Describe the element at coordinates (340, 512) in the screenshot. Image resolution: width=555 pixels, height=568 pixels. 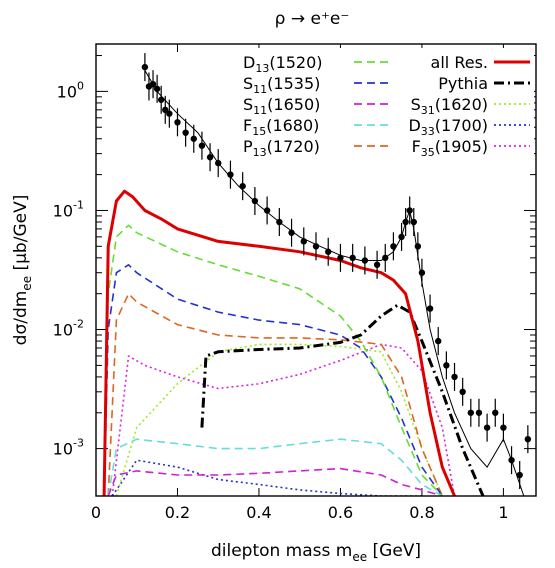
I see `x-tick-label: 0.6` at that location.